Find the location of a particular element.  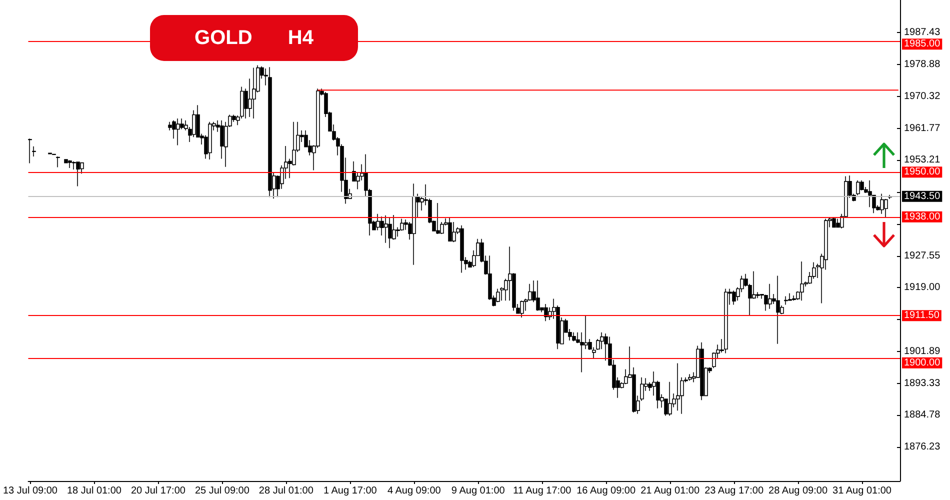

x-tick-label: 23 Aug 17:00 is located at coordinates (734, 491).